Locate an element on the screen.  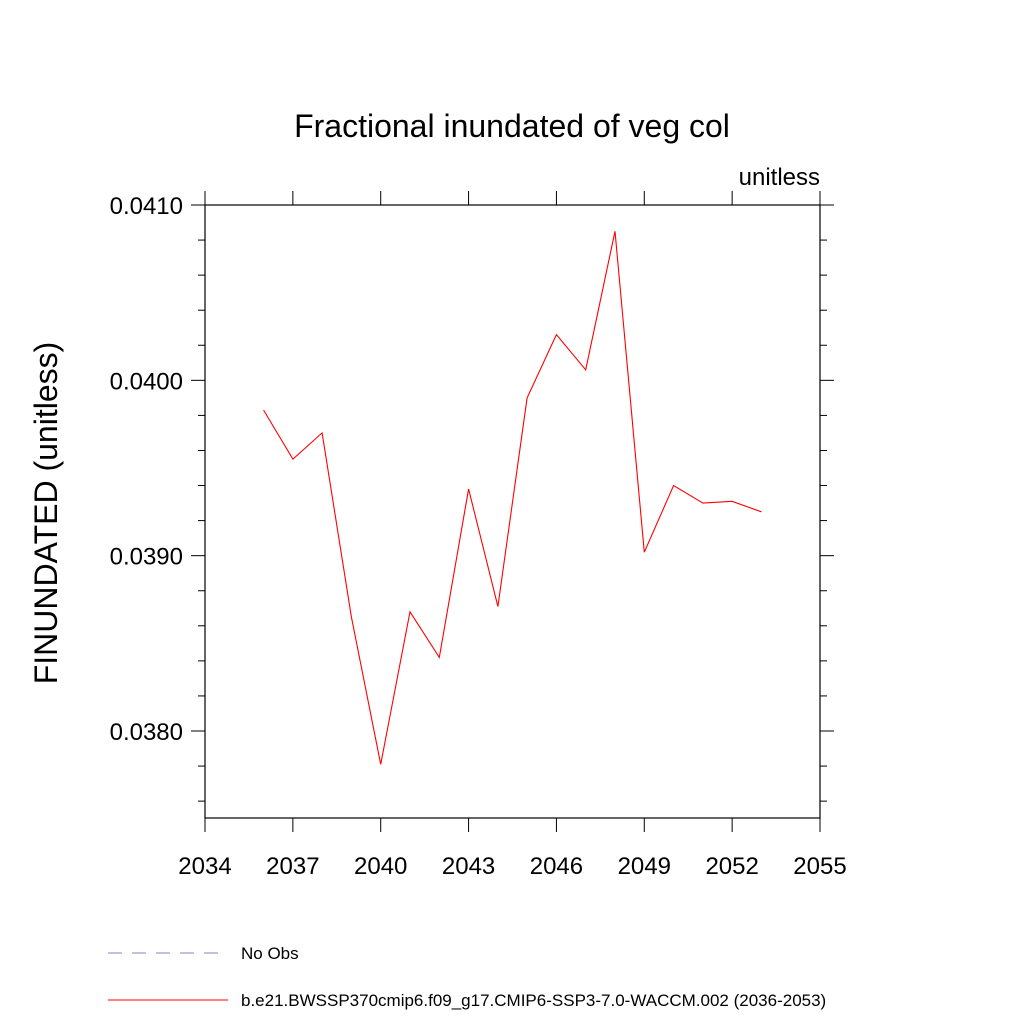
chart-title: Fractional inundated of veg col is located at coordinates (512, 126).